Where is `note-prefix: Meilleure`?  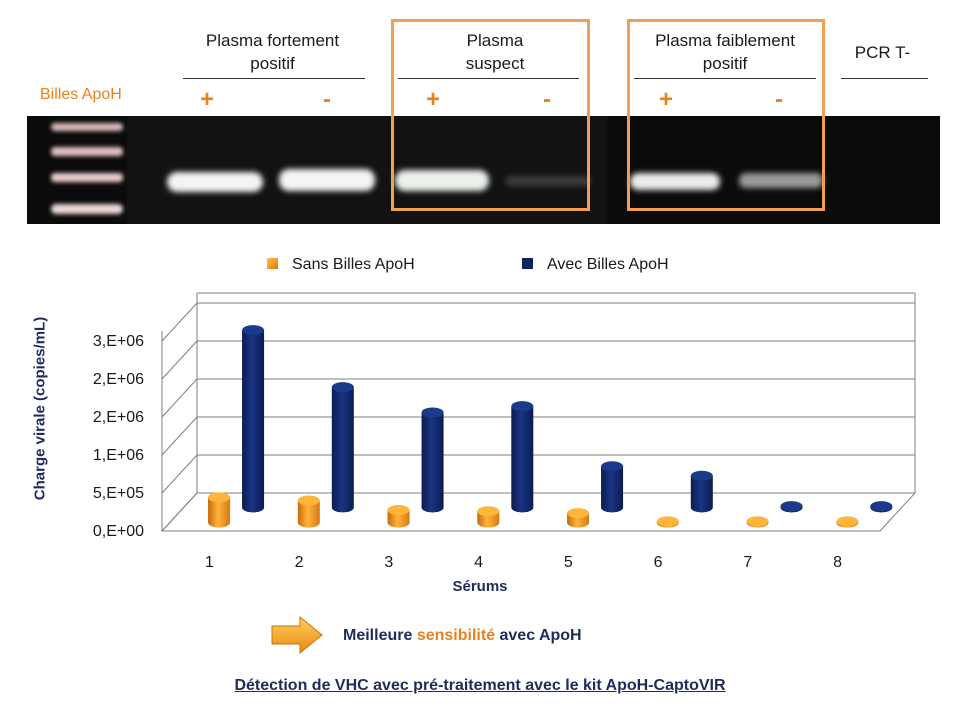 note-prefix: Meilleure is located at coordinates (380, 635).